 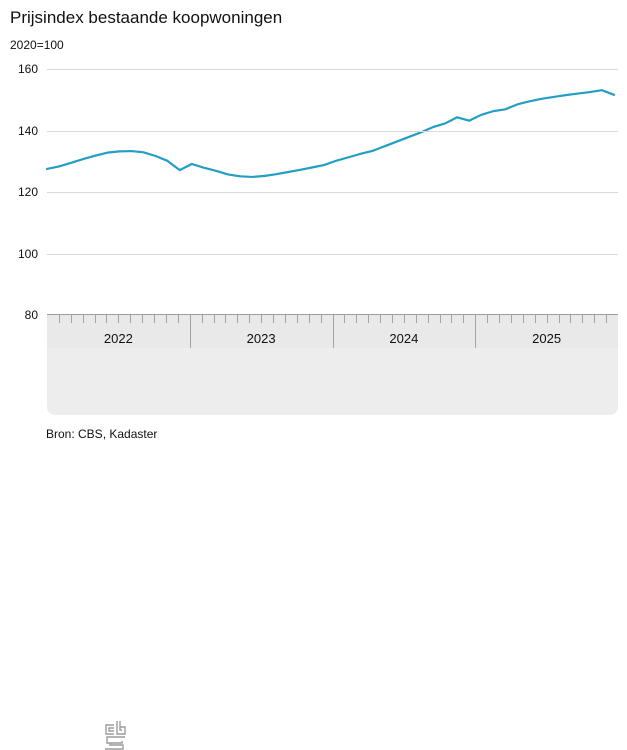 I want to click on y-axis-label-100: 100, so click(x=27, y=253).